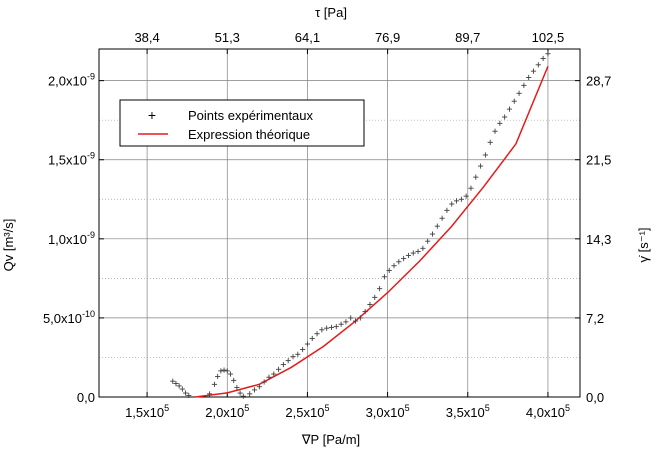 This screenshot has width=659, height=452. What do you see at coordinates (595, 397) in the screenshot?
I see `right-tick-label: 0,0` at bounding box center [595, 397].